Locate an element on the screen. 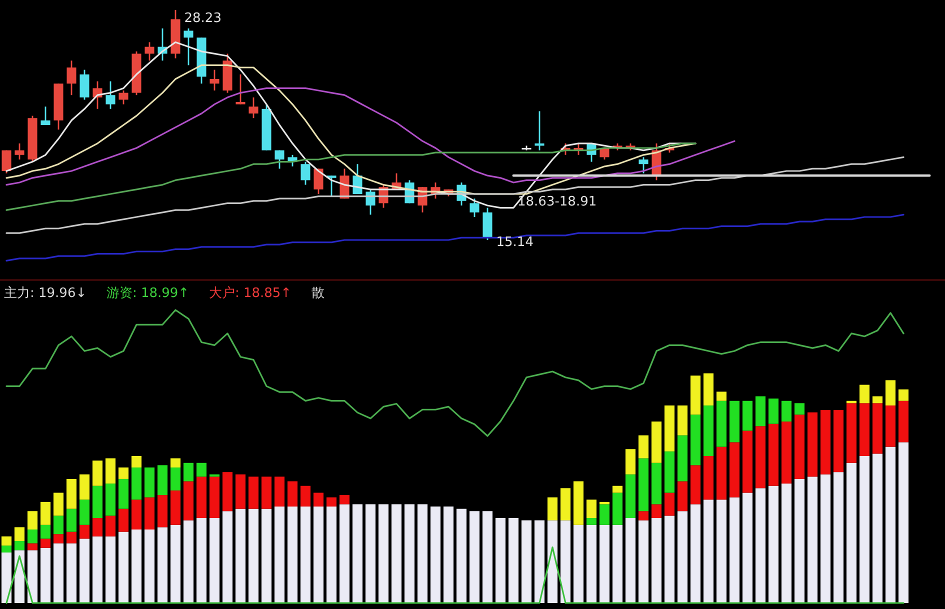 This screenshot has height=609, width=945. series-label: 18.63-18.91 is located at coordinates (557, 202).